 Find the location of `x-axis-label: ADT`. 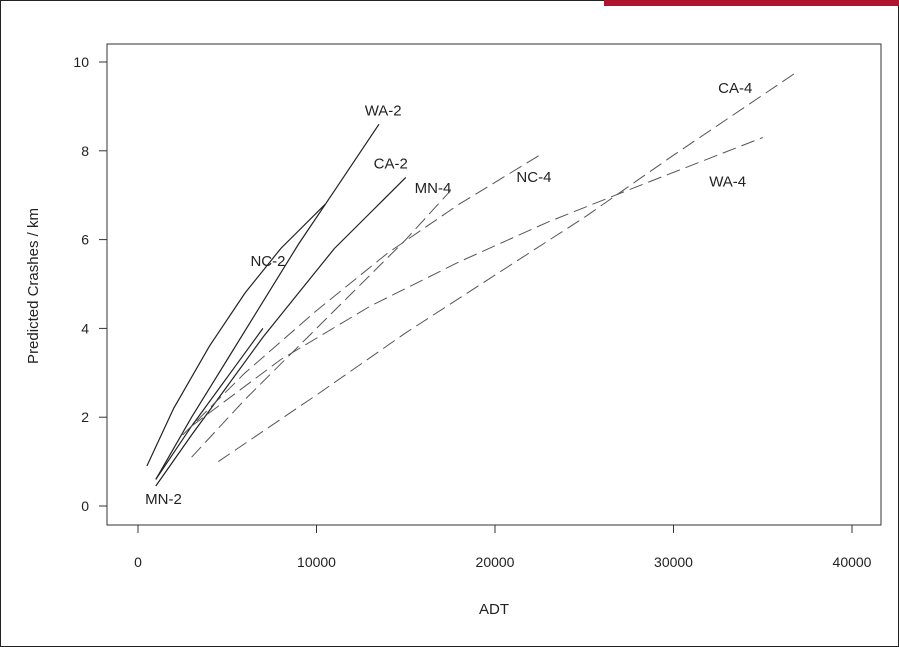

x-axis-label: ADT is located at coordinates (494, 609).